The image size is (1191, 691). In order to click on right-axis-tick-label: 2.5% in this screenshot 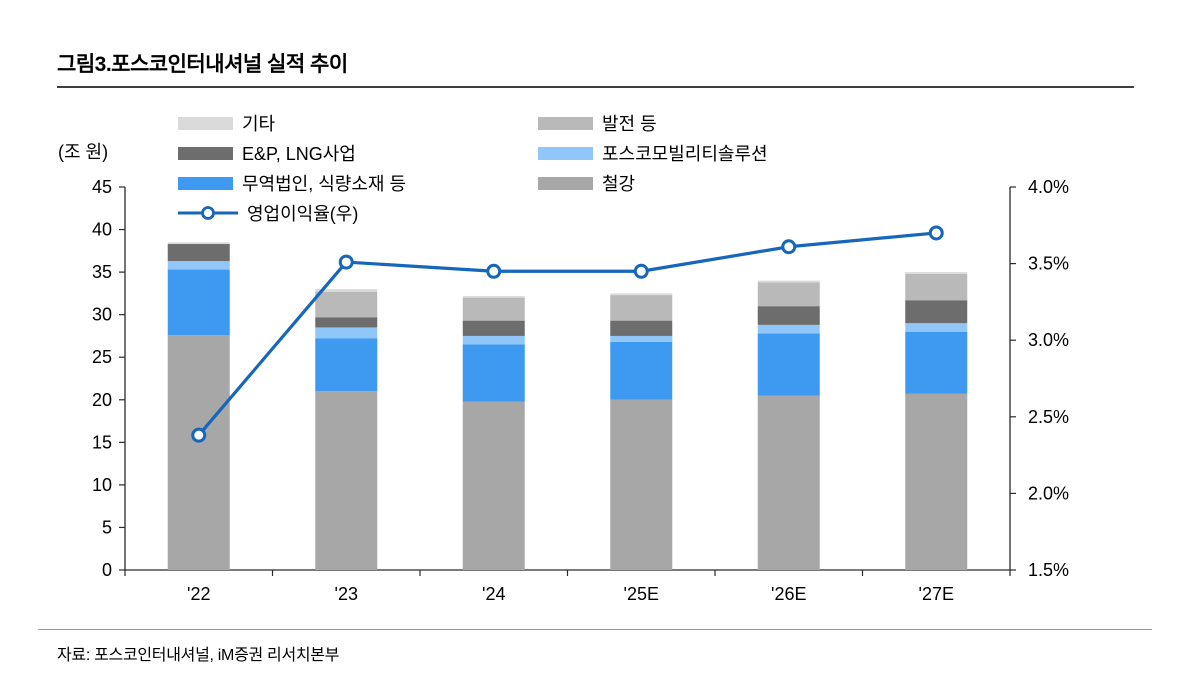, I will do `click(1048, 417)`.